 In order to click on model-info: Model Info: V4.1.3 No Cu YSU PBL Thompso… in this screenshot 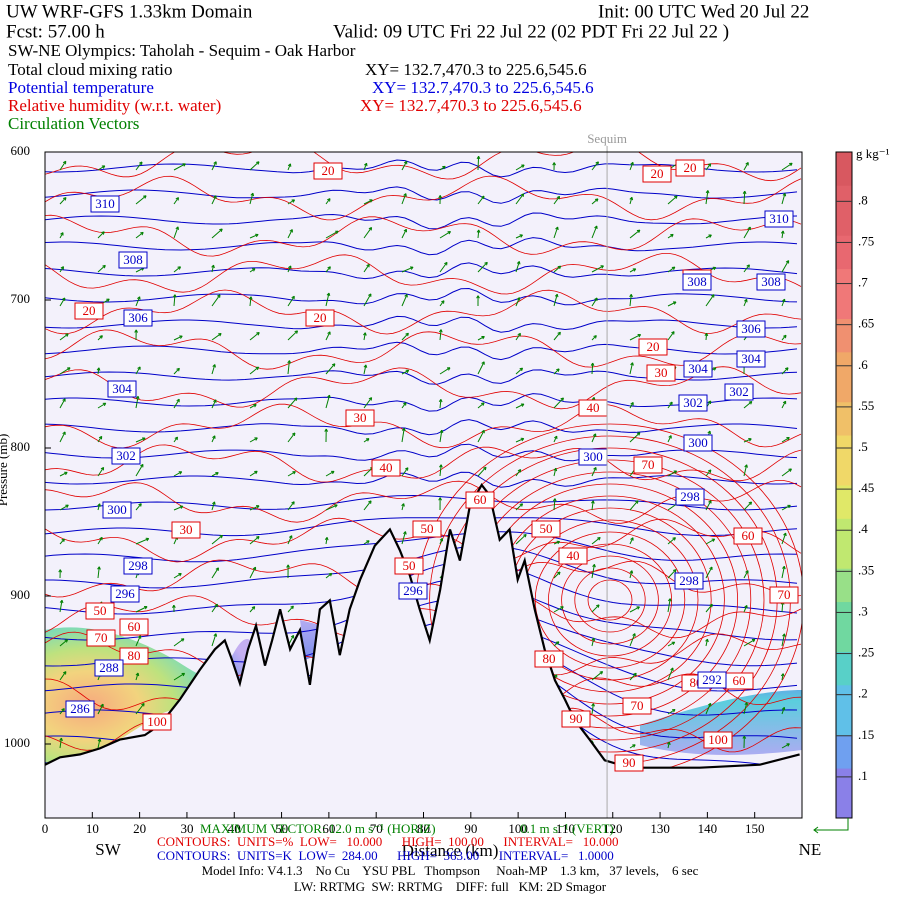, I will do `click(450, 870)`.